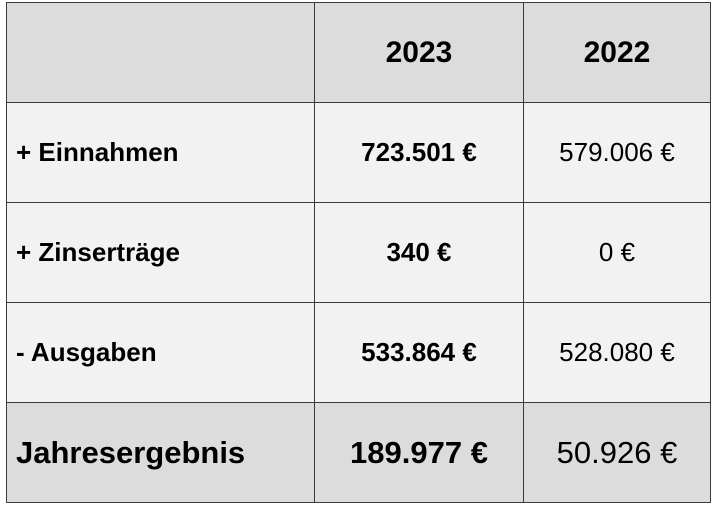 Image resolution: width=715 pixels, height=506 pixels. What do you see at coordinates (617, 252) in the screenshot?
I see `value-previous-year: 0 €` at bounding box center [617, 252].